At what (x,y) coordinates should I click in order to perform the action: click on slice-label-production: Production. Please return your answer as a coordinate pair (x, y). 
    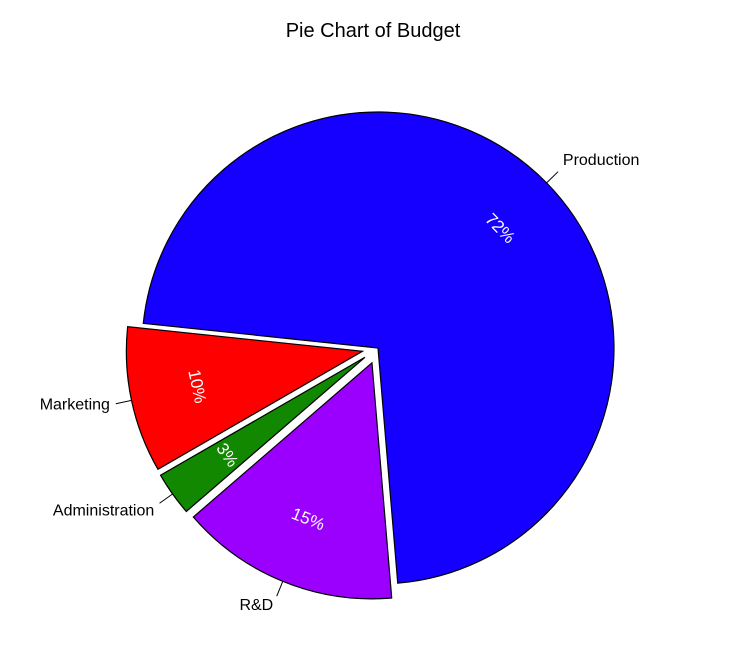
    Looking at the image, I should click on (601, 160).